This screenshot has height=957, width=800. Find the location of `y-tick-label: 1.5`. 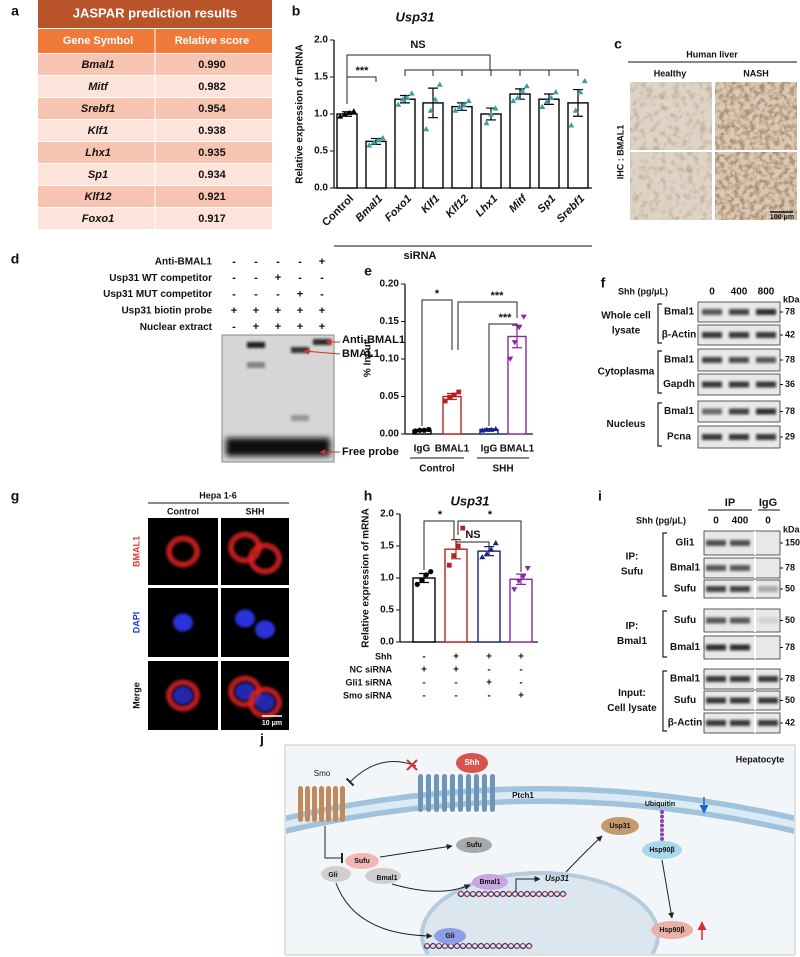

y-tick-label: 1.5 is located at coordinates (321, 77).